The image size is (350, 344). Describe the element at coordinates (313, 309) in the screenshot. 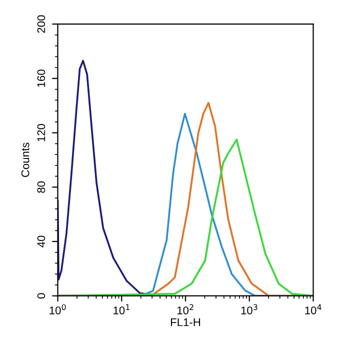

I see `x-tick-label: 10$^{4}$` at that location.